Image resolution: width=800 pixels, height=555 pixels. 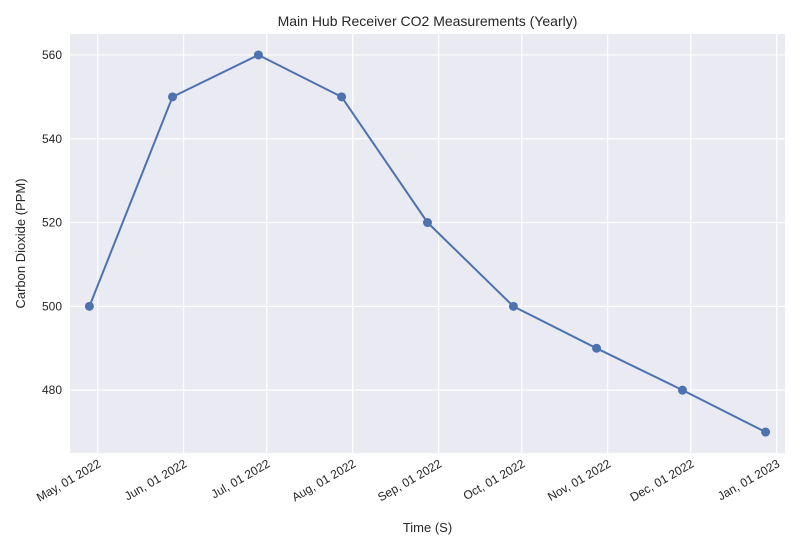 What do you see at coordinates (68, 480) in the screenshot?
I see `x-tick-label: May, 01 2022` at bounding box center [68, 480].